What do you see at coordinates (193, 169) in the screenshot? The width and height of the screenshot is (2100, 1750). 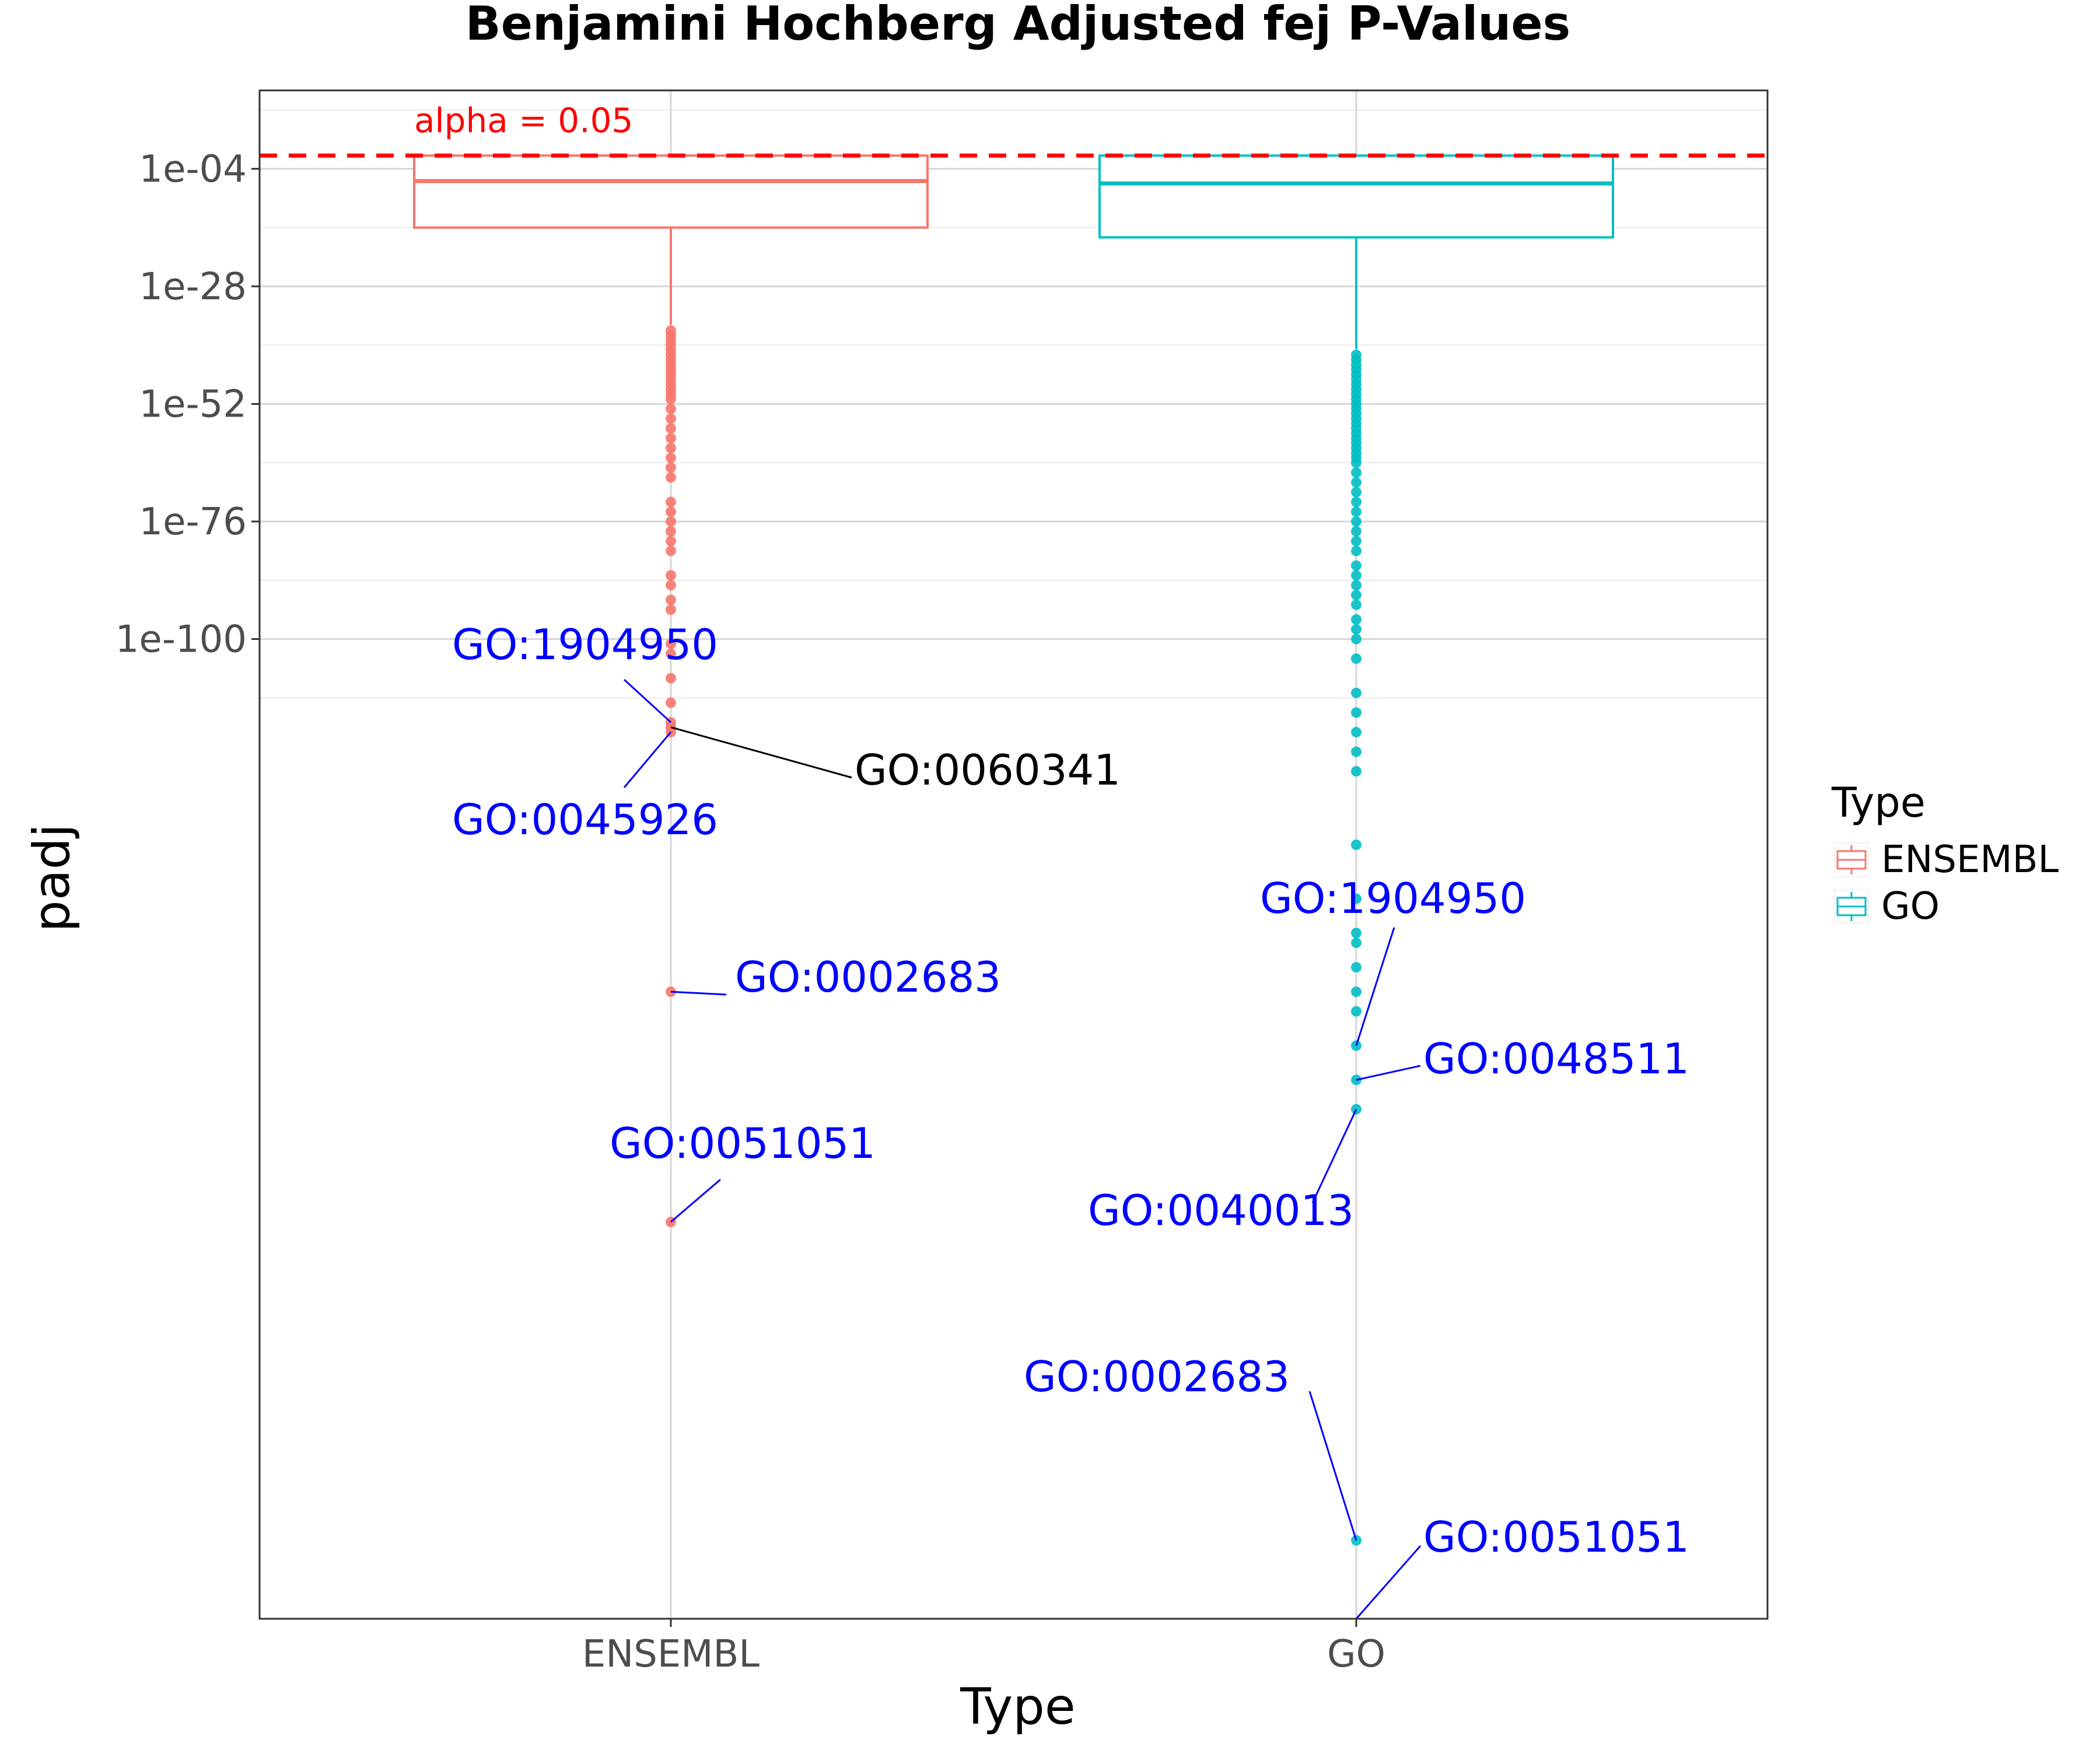 I see `y-tick-label: 1e-04` at bounding box center [193, 169].